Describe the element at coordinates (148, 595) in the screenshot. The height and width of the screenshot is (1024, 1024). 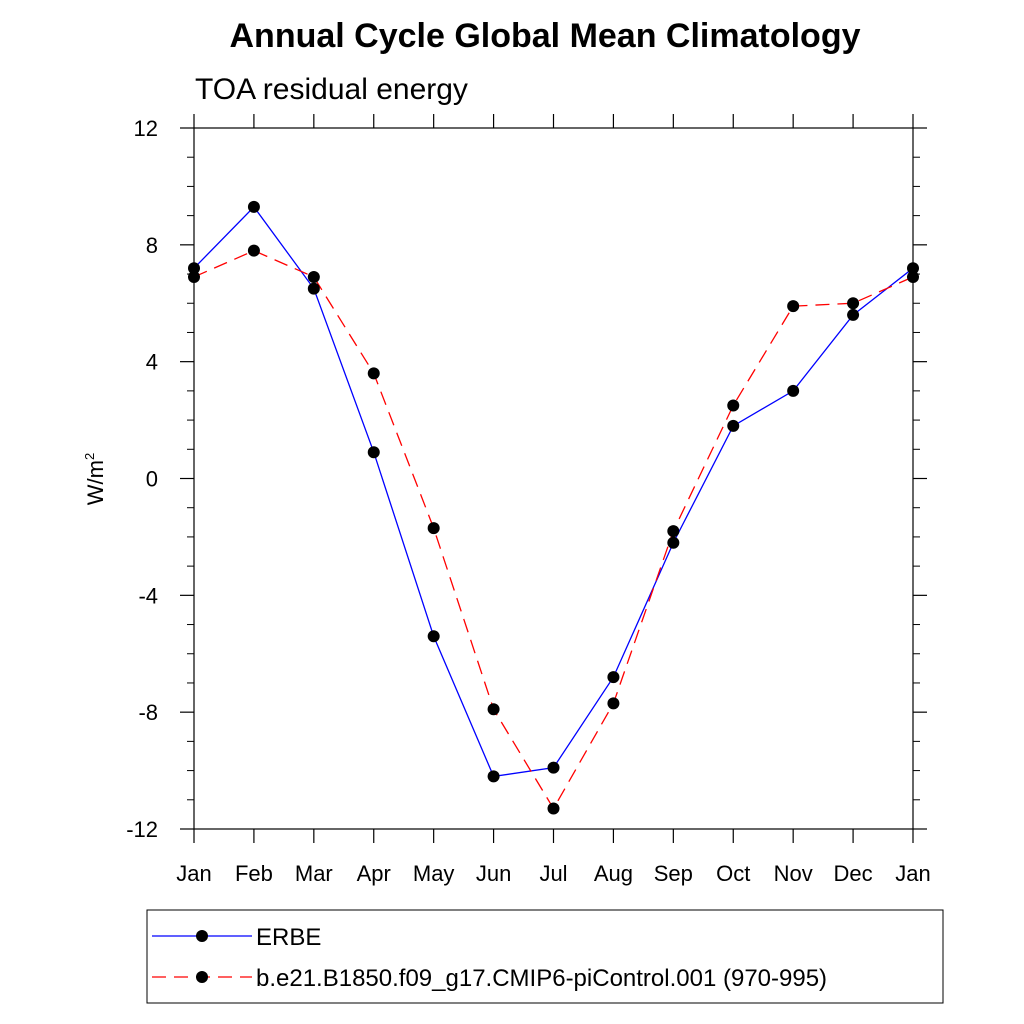
I see `y-tick-label: -4` at that location.